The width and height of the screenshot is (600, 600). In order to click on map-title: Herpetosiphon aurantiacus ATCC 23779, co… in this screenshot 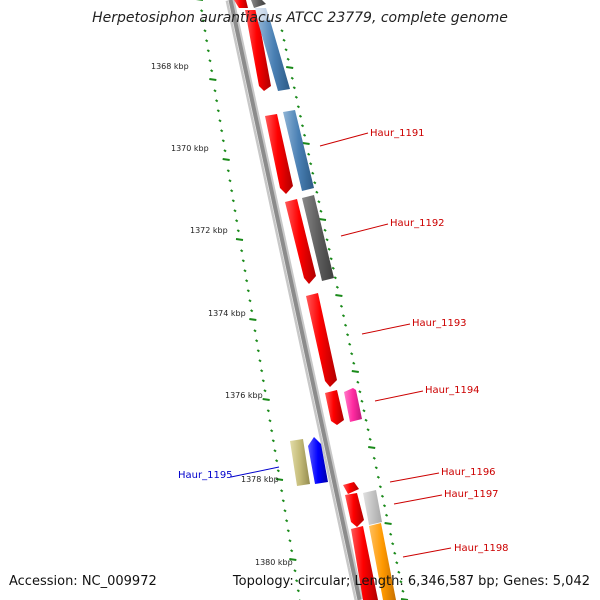, I will do `click(300, 18)`.